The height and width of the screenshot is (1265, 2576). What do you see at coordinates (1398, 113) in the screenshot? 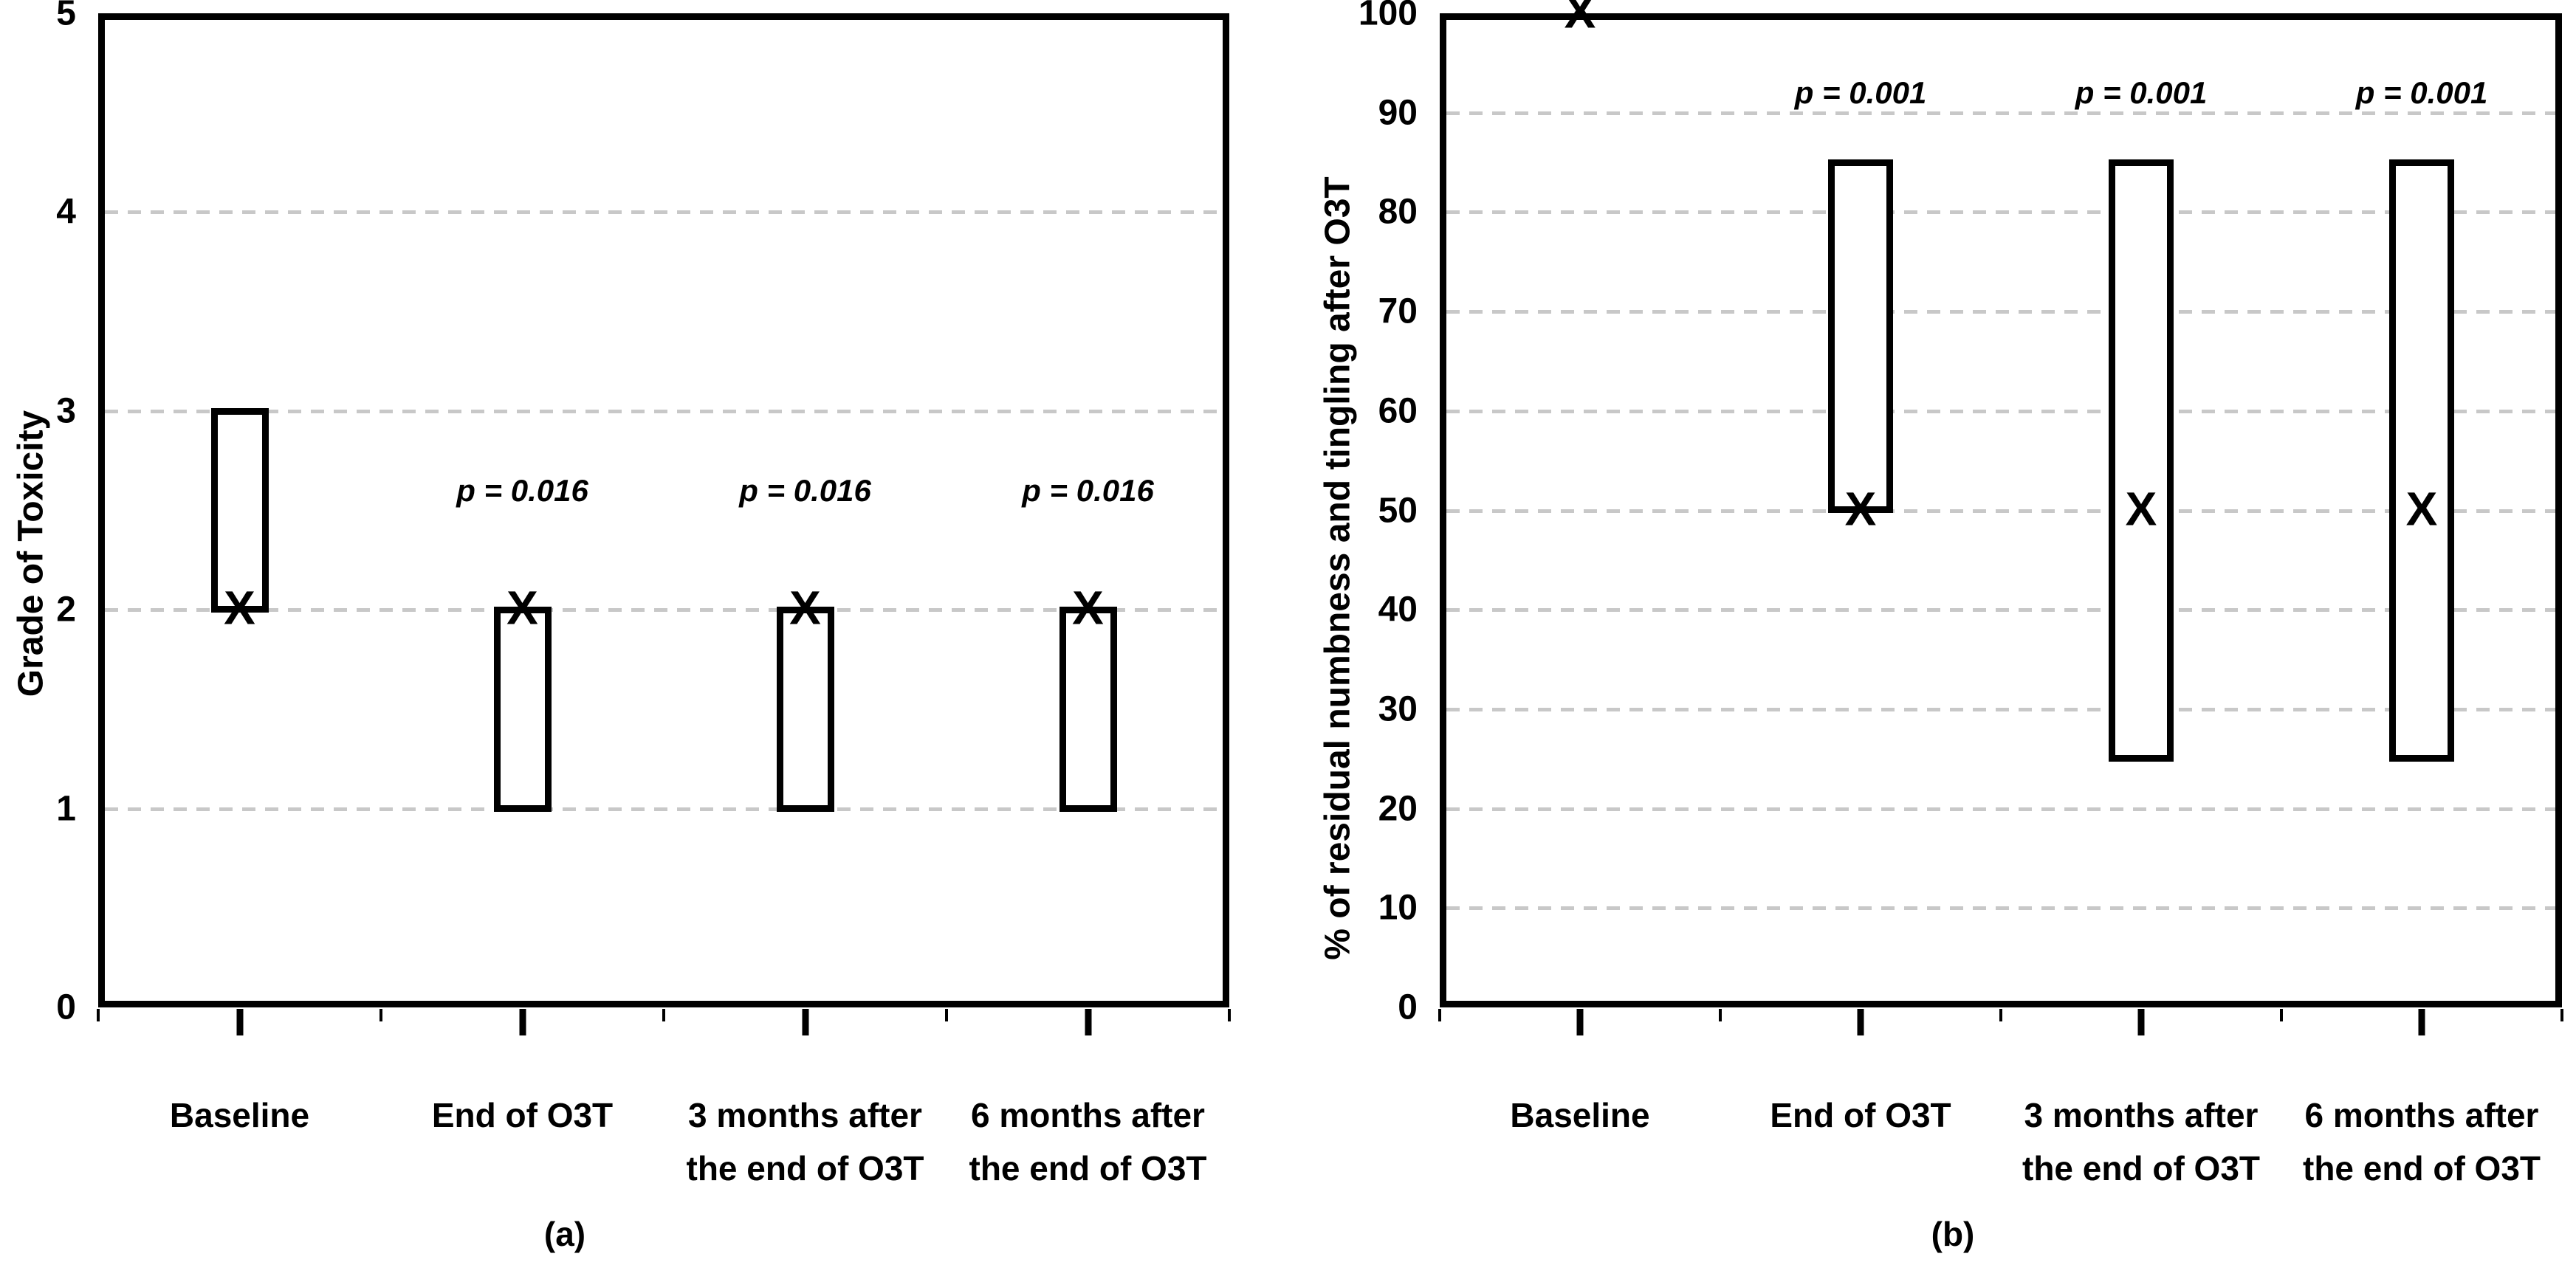
I see `y-tick-label: 90` at bounding box center [1398, 113].